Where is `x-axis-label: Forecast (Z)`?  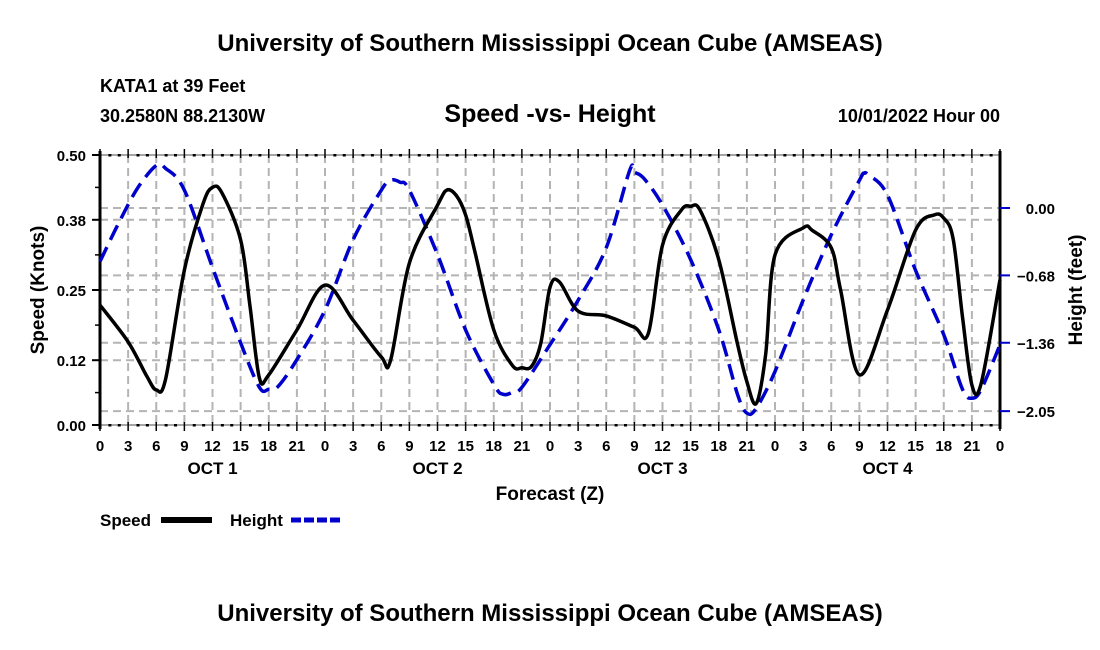 x-axis-label: Forecast (Z) is located at coordinates (550, 494).